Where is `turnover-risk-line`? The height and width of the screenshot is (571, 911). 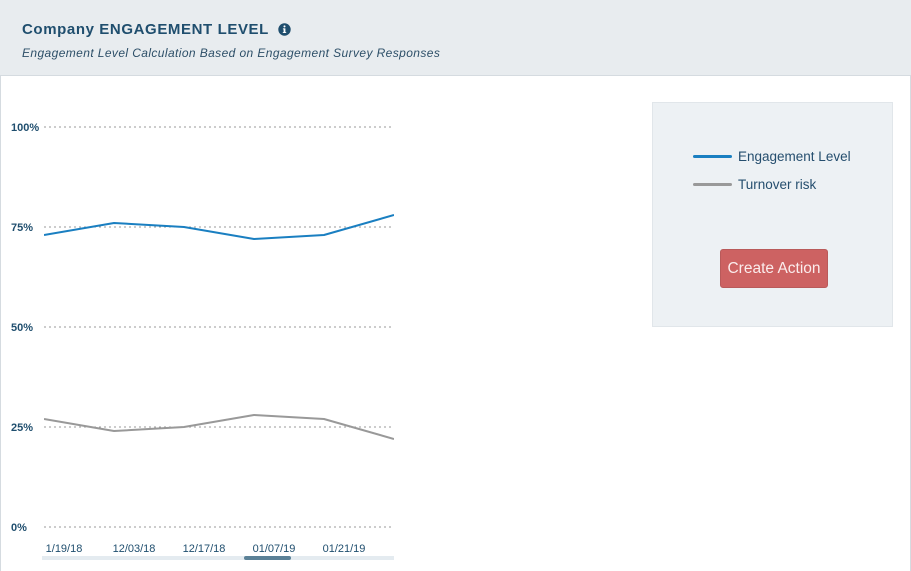
turnover-risk-line is located at coordinates (219, 427).